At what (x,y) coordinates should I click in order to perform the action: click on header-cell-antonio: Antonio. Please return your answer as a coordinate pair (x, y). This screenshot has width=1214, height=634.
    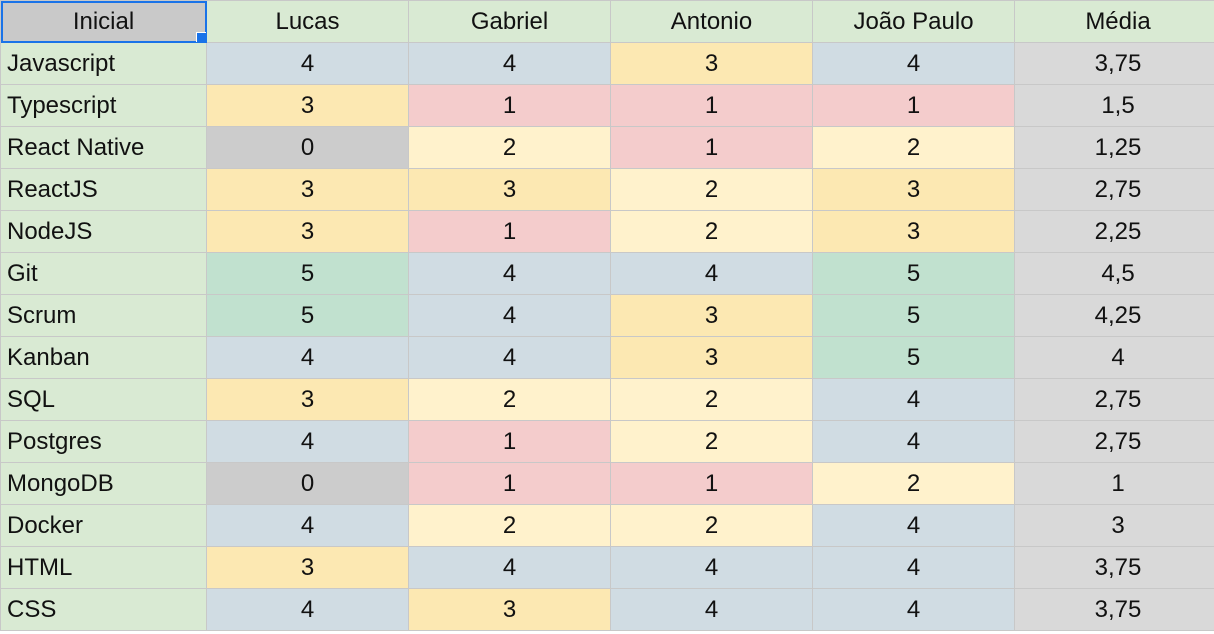
    Looking at the image, I should click on (711, 21).